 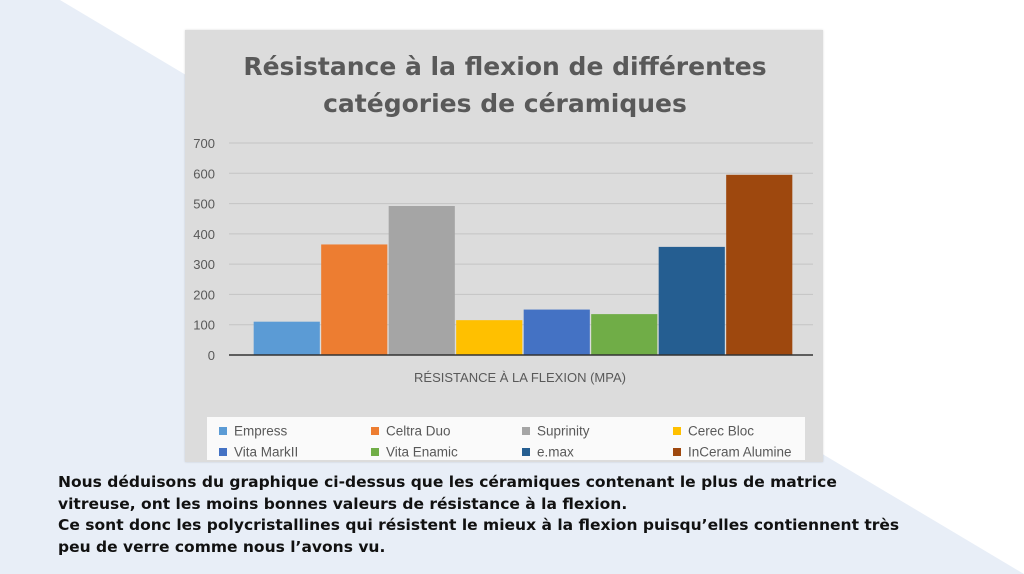 What do you see at coordinates (759, 264) in the screenshot?
I see `bar-inceram-alumine` at bounding box center [759, 264].